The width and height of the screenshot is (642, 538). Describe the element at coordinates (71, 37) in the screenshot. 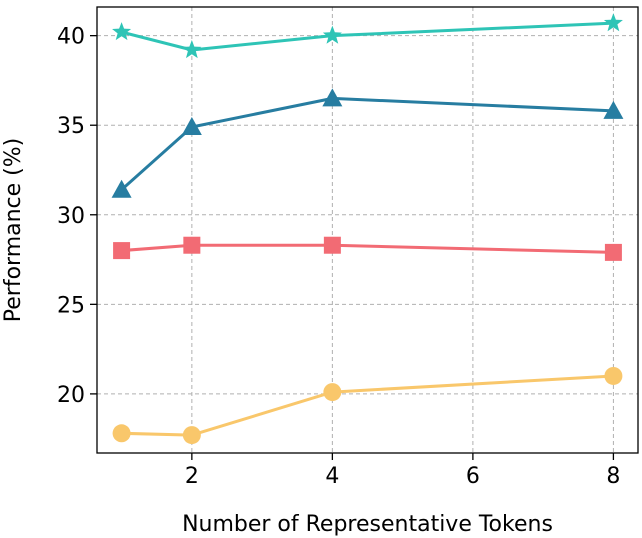

I see `y-tick-label: 40` at that location.